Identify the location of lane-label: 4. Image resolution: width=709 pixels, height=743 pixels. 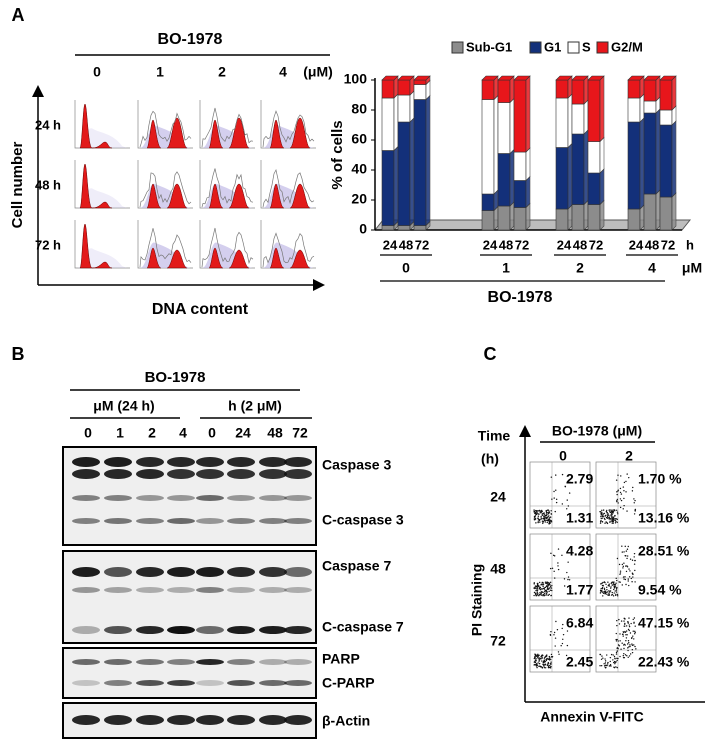
(183, 433).